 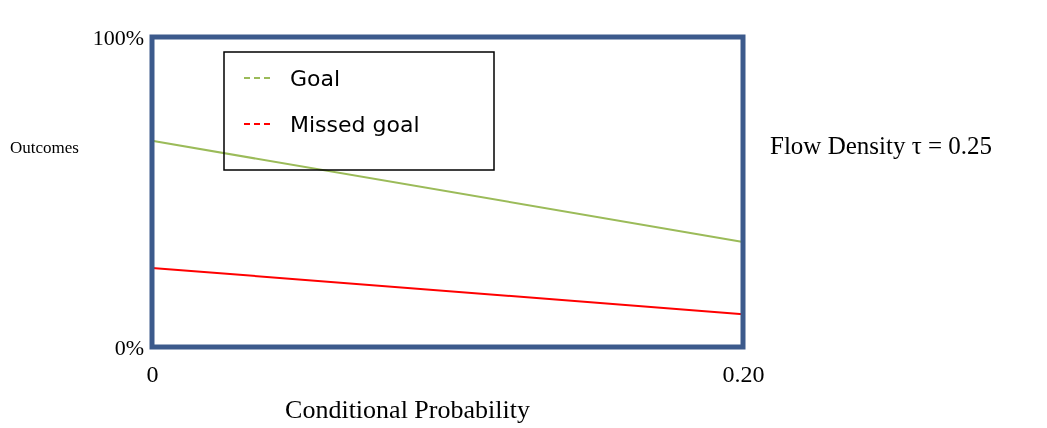 I want to click on y-axis-title: Outcomes, so click(x=44, y=147).